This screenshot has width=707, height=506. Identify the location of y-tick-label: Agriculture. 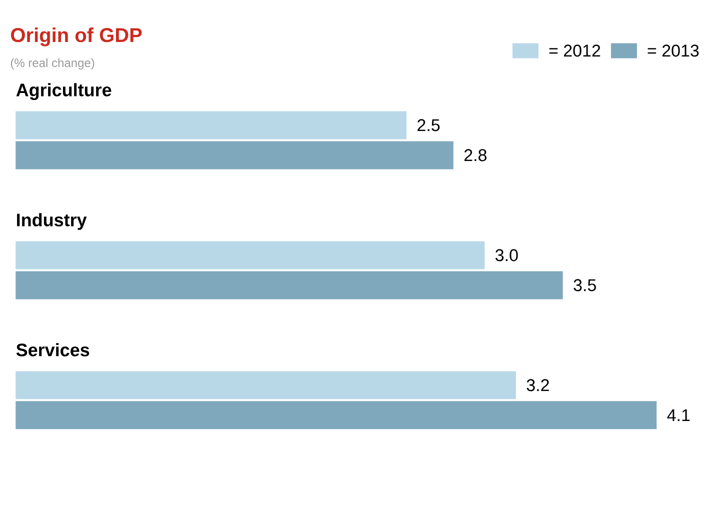
(64, 91).